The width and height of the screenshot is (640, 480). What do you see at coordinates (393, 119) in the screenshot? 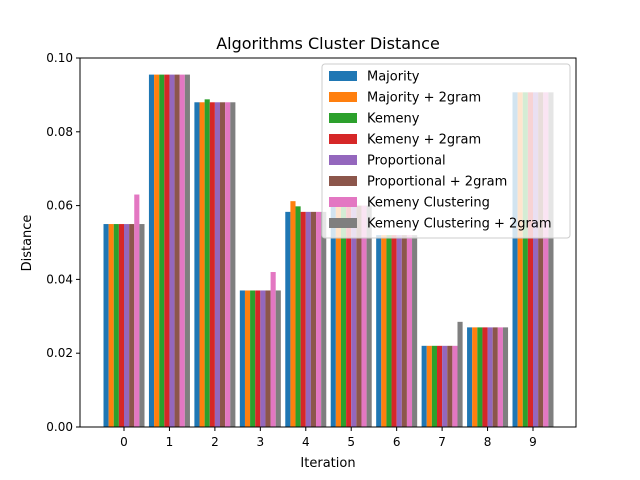
I see `legend-label: Kemeny` at bounding box center [393, 119].